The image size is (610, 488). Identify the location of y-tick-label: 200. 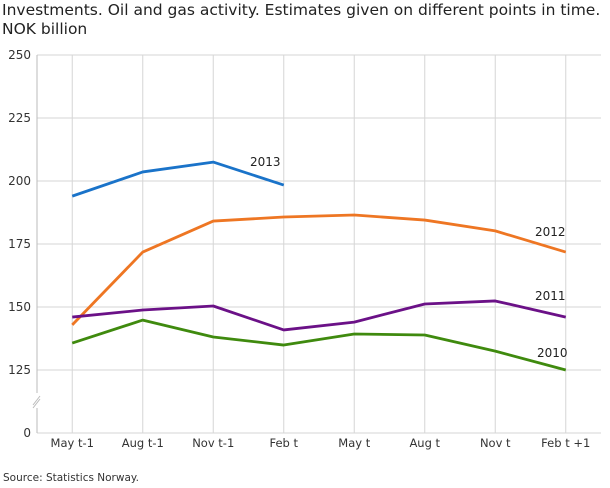
(19, 181).